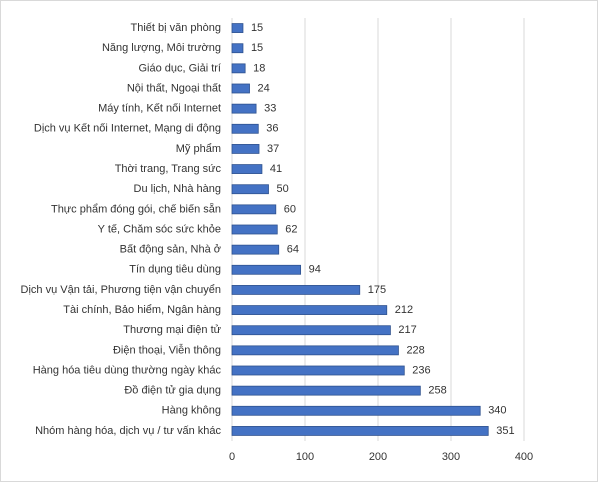 This screenshot has width=598, height=482. What do you see at coordinates (272, 129) in the screenshot?
I see `value-label: 36` at bounding box center [272, 129].